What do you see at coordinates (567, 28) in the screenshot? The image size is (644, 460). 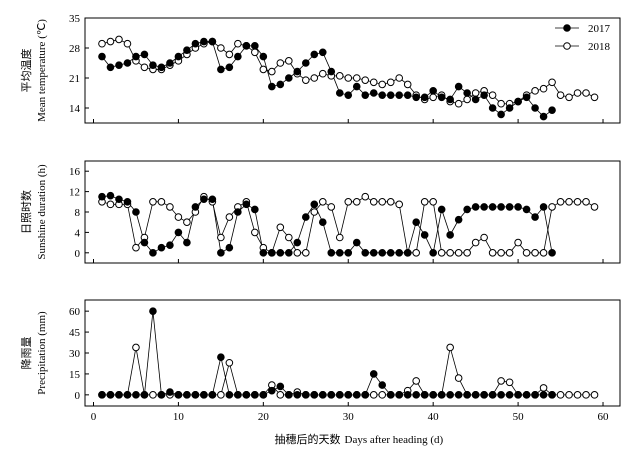 I see `legend-marker-2017` at bounding box center [567, 28].